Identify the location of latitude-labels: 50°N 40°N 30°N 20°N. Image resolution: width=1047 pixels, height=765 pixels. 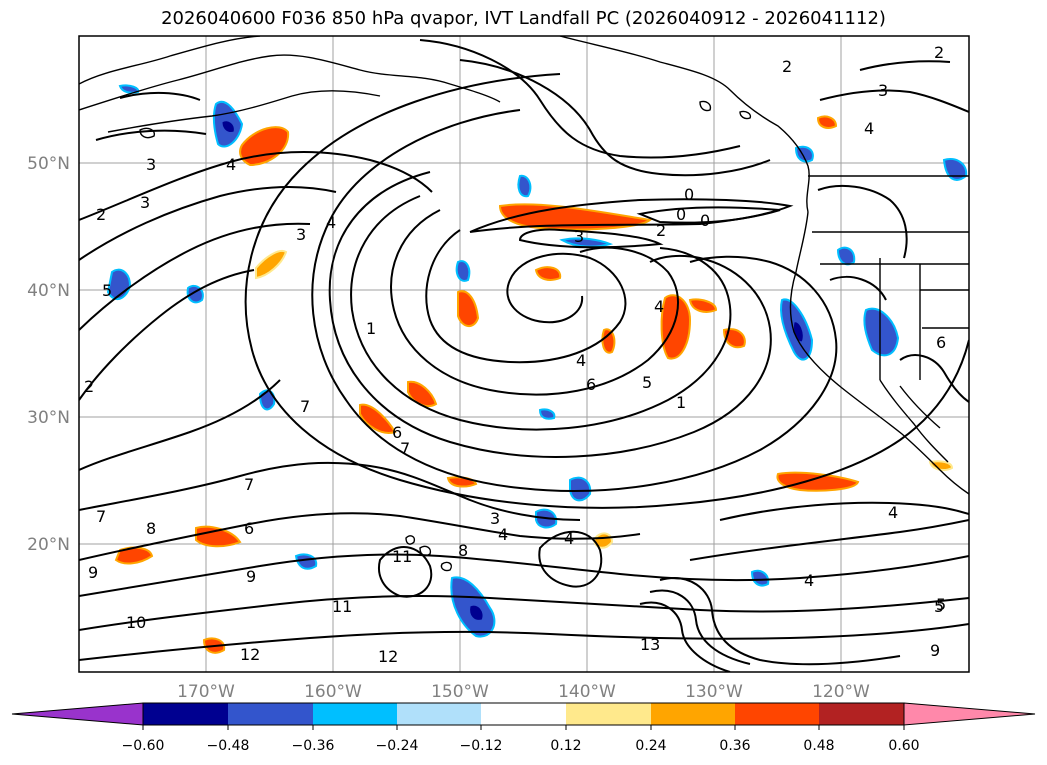
(48, 354).